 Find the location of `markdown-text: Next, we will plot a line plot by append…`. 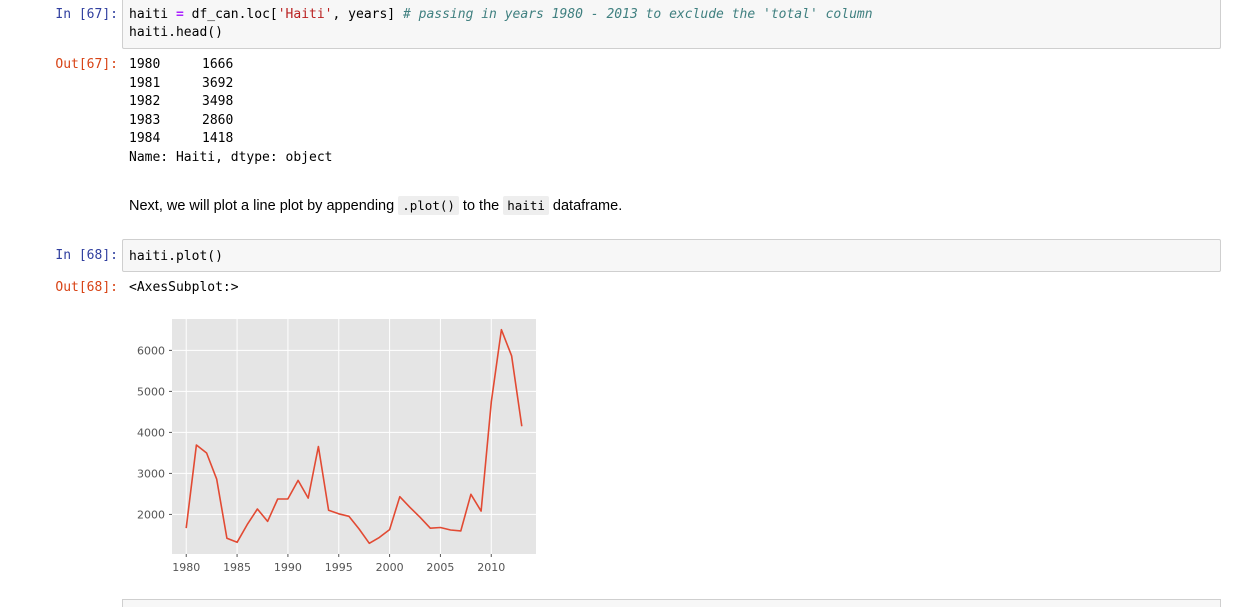

markdown-text: Next, we will plot a line plot by append… is located at coordinates (376, 205).